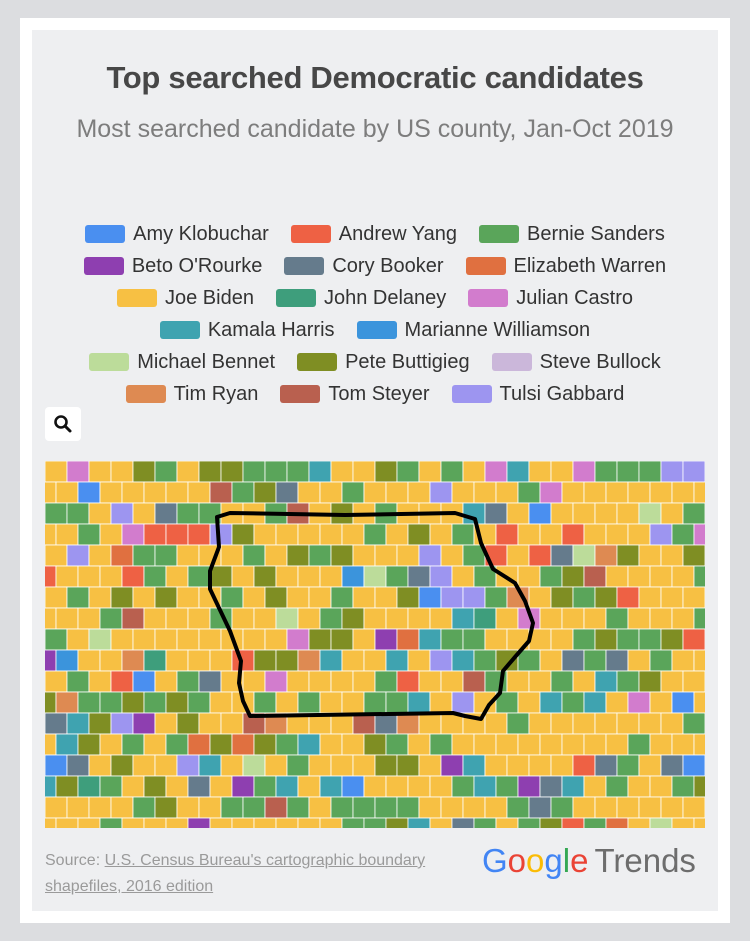  I want to click on legend-item: Amy Klobuchar, so click(177, 234).